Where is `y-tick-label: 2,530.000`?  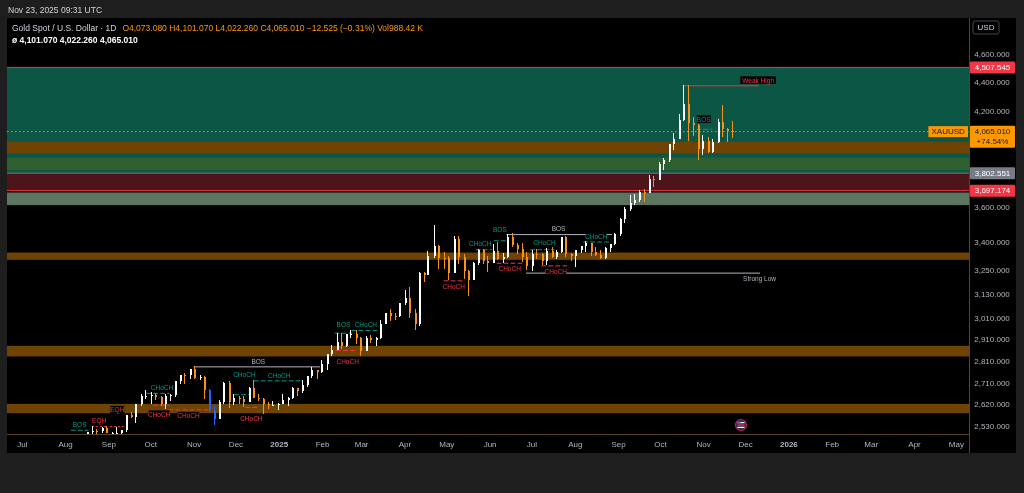
y-tick-label: 2,530.000 is located at coordinates (992, 427).